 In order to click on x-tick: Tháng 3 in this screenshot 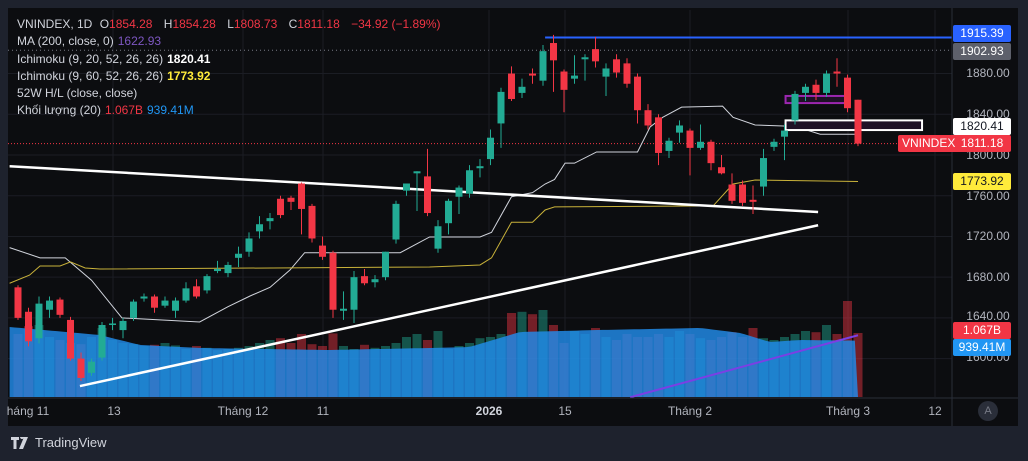, I will do `click(848, 411)`.